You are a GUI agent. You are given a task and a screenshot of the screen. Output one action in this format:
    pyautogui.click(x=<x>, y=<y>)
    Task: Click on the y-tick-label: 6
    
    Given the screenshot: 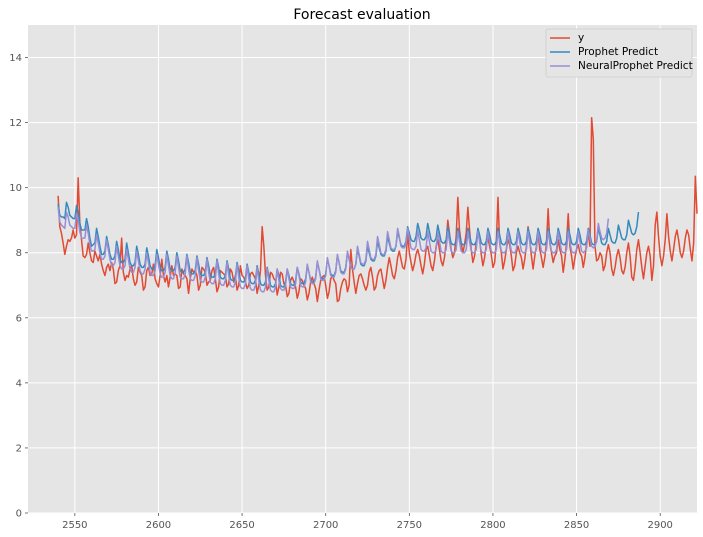 What is the action you would take?
    pyautogui.click(x=19, y=318)
    